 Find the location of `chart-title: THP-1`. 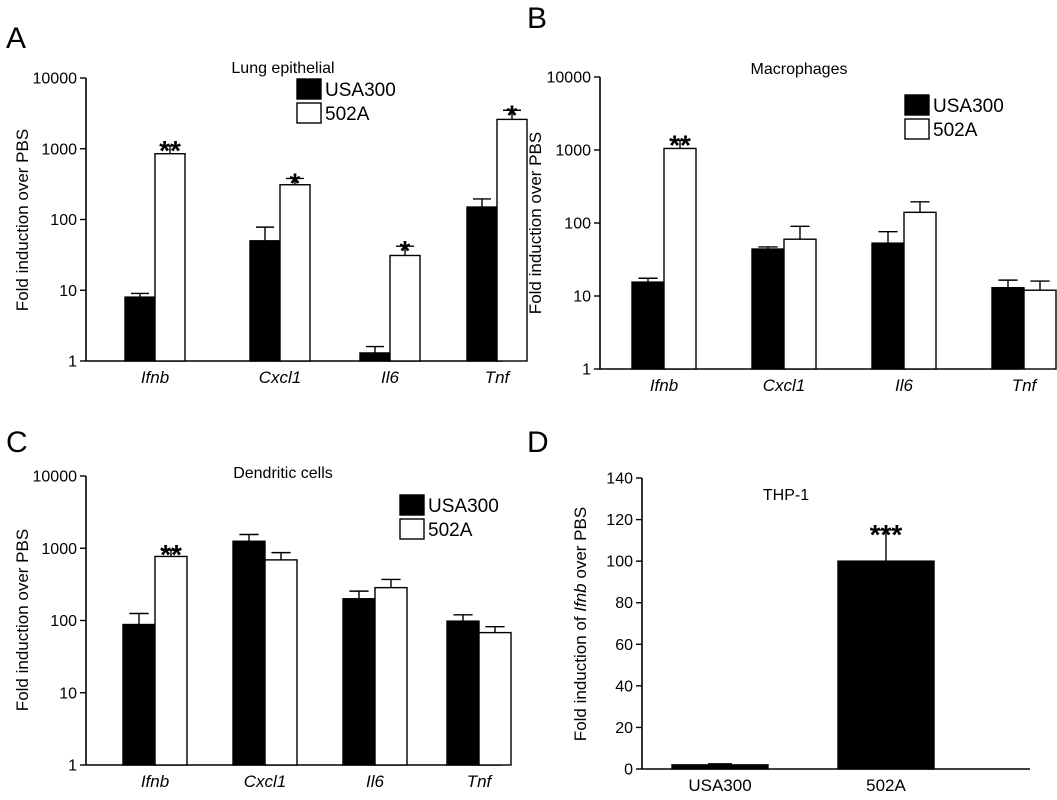

chart-title: THP-1 is located at coordinates (786, 495).